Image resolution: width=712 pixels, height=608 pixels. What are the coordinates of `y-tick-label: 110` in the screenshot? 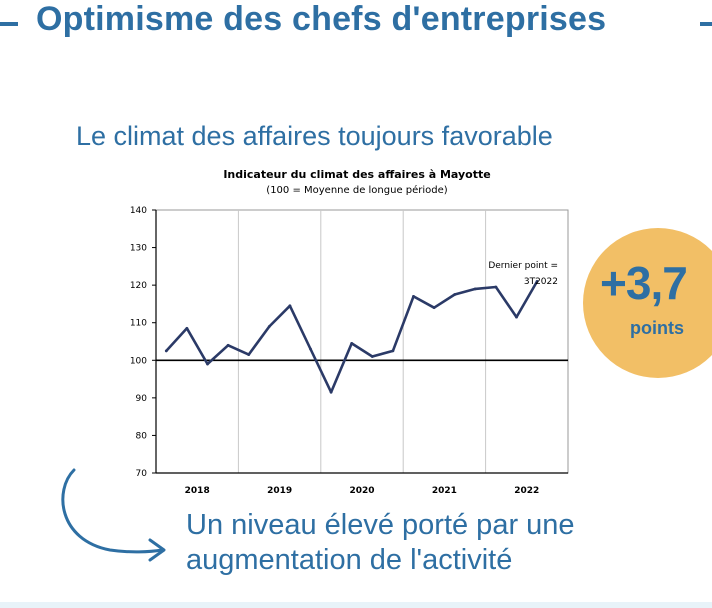 It's located at (138, 324).